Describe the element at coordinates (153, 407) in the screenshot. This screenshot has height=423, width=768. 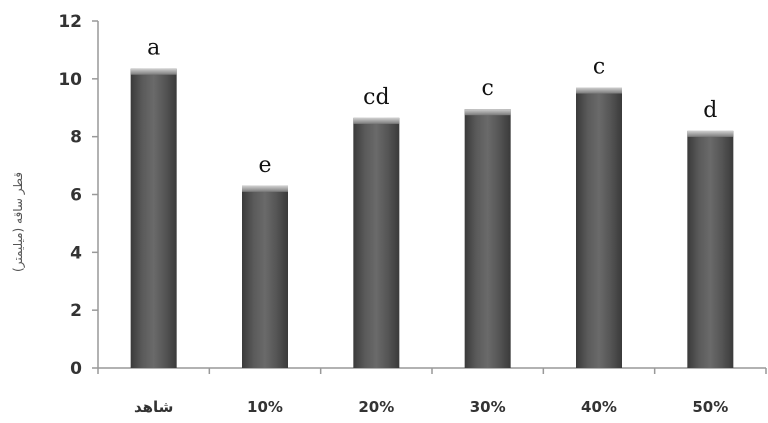
I see `x-category-label: شاهد` at that location.